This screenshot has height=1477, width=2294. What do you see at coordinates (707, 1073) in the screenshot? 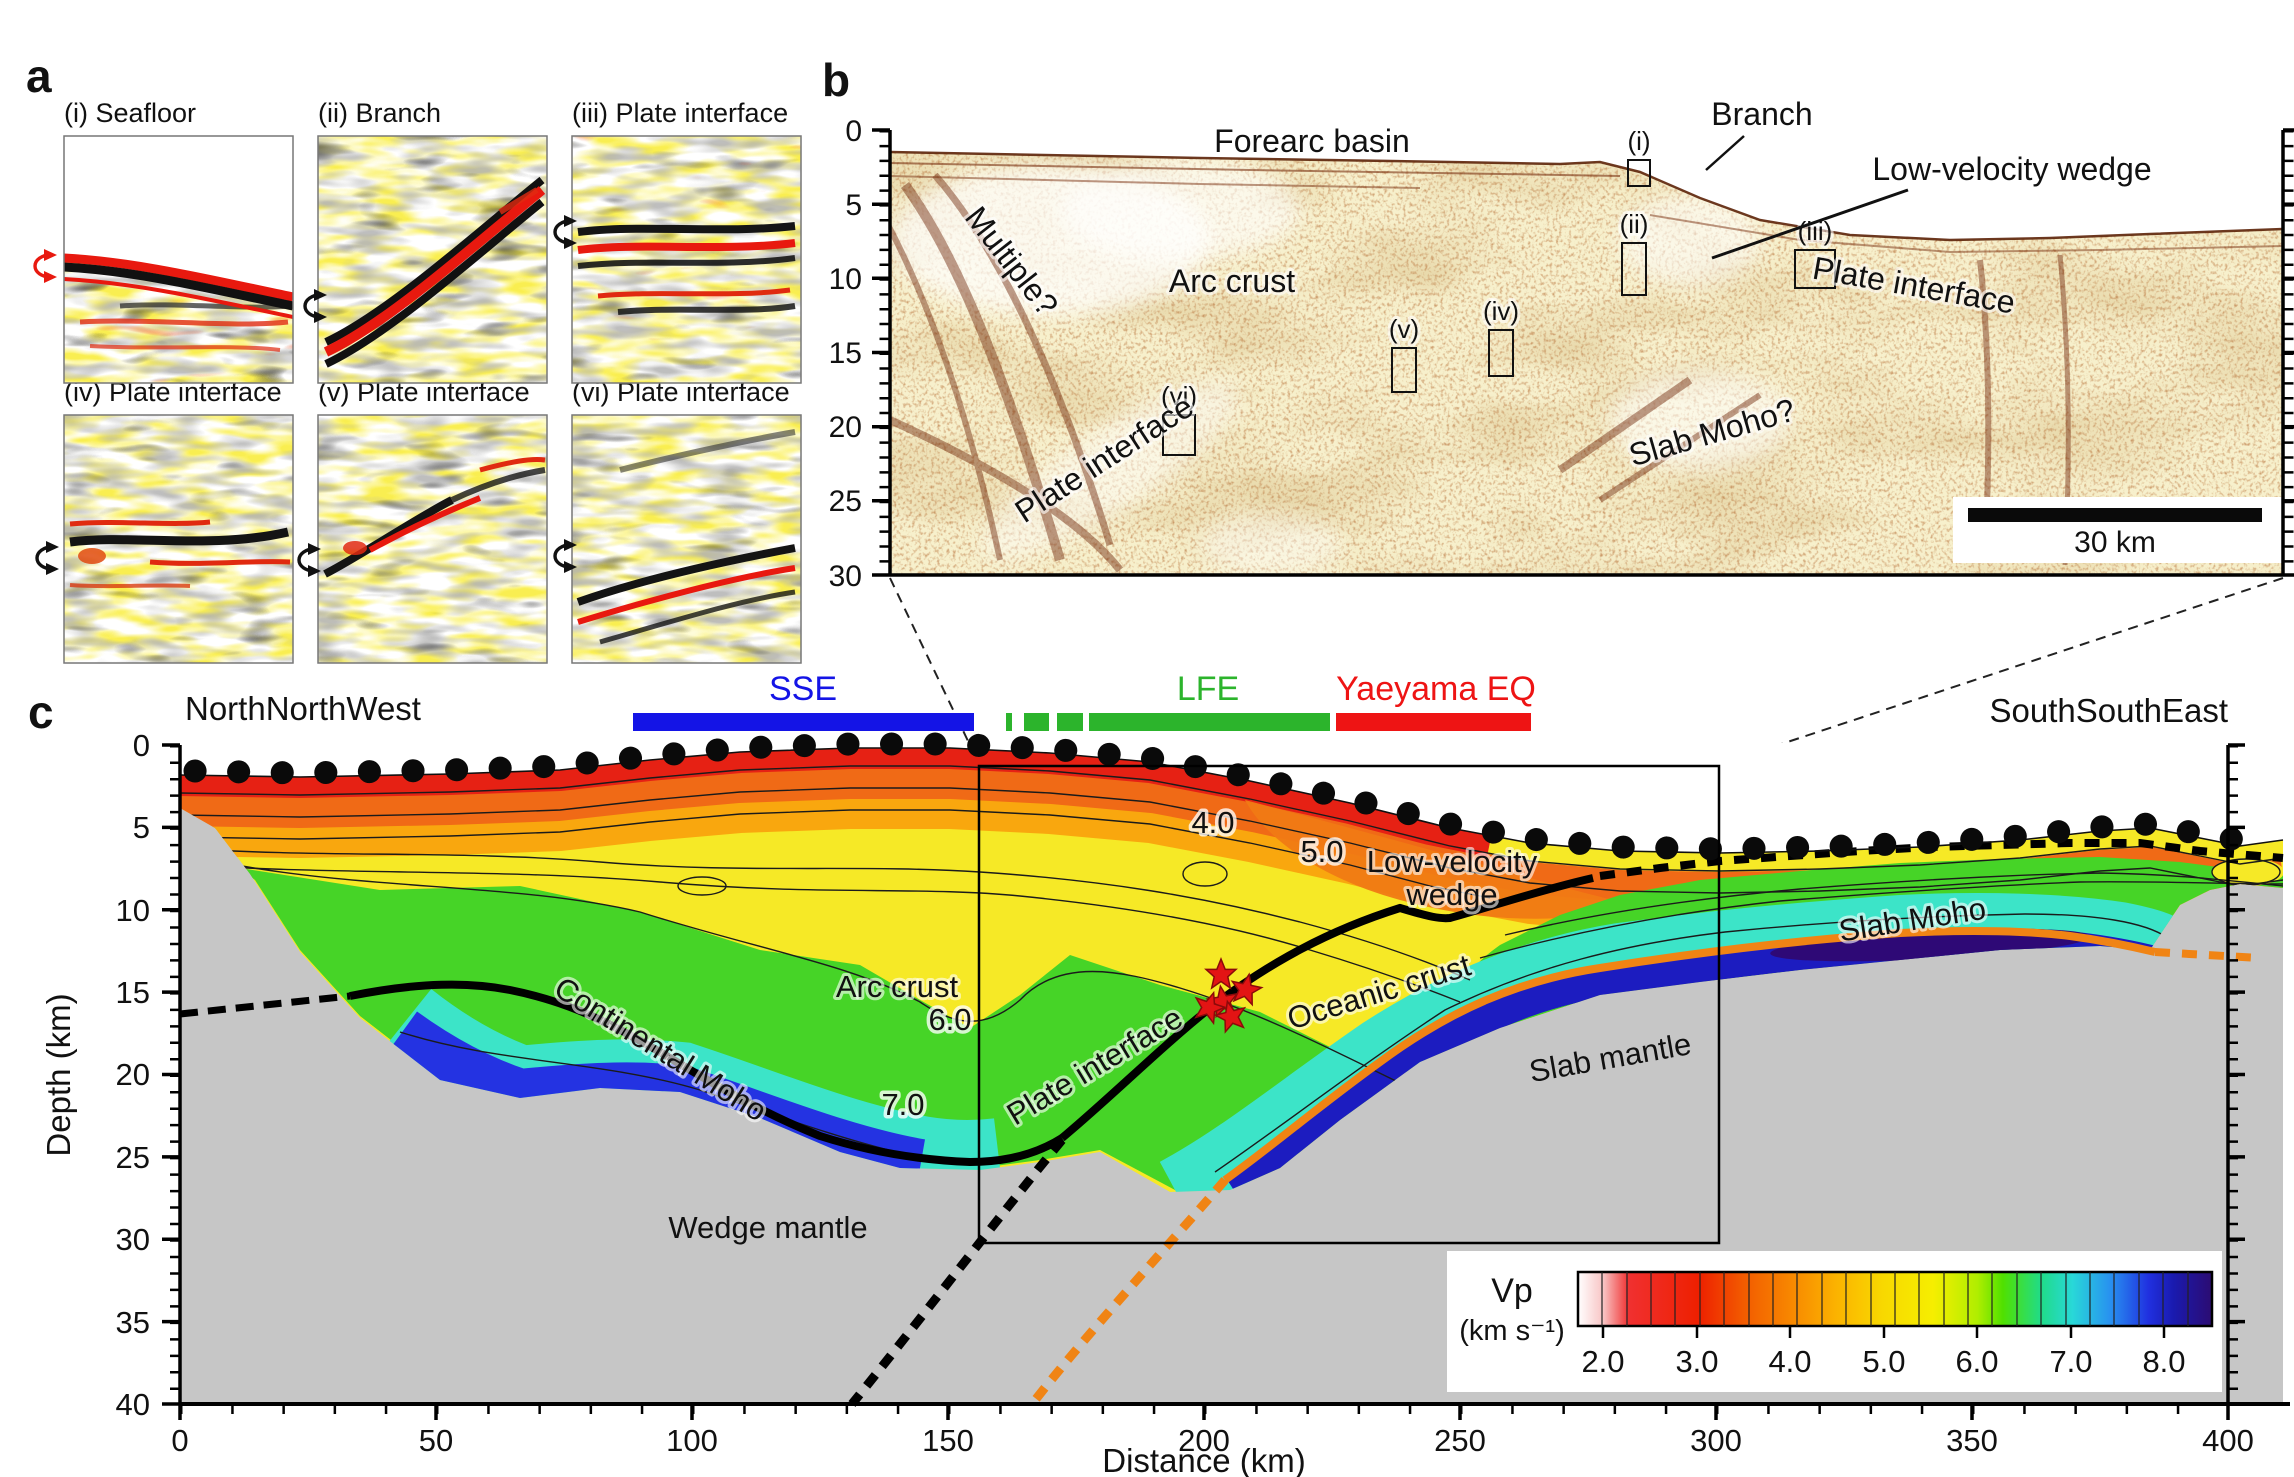
I see `continental-moho-line` at bounding box center [707, 1073].